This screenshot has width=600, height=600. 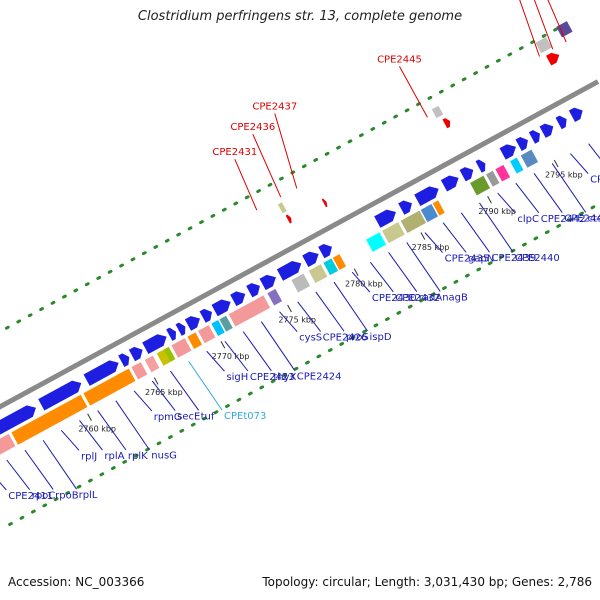 I want to click on bottom-label-29: CPE2442, so click(x=563, y=219).